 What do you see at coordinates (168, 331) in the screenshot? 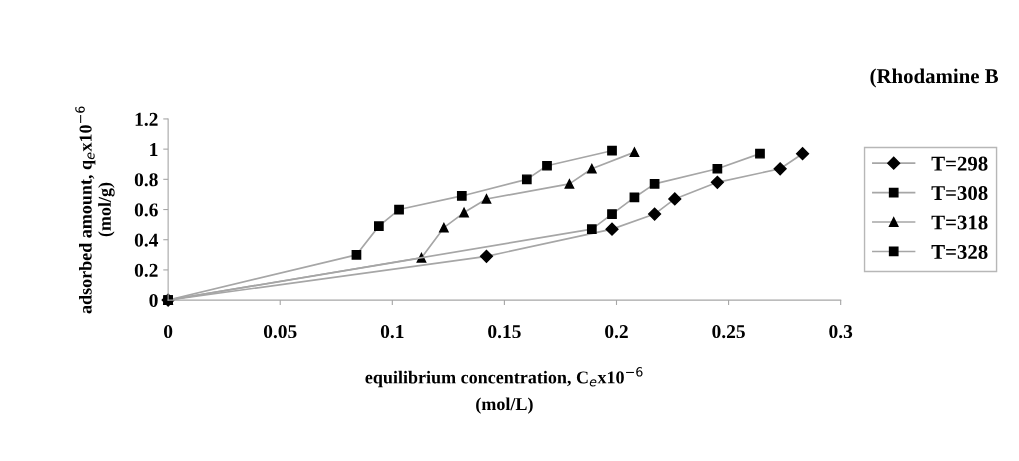
I see `x-tick-label: 0` at bounding box center [168, 331].